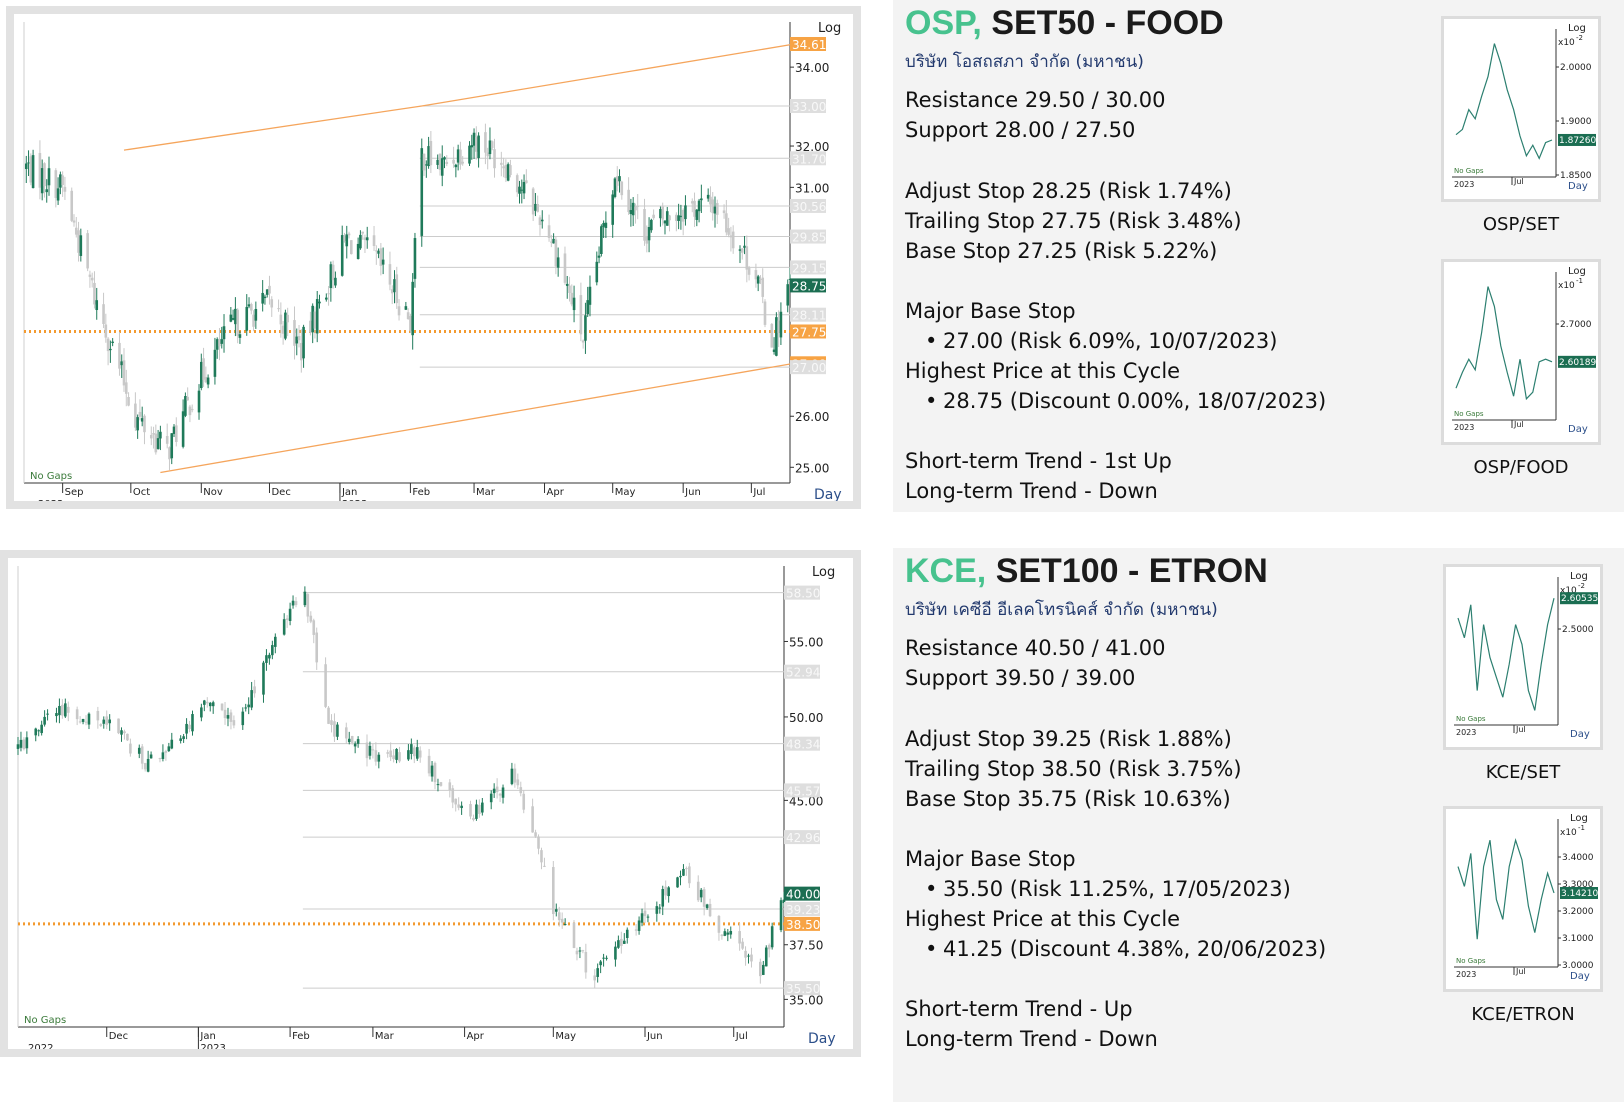  I want to click on price-level-tag-text: 29.85, so click(809, 238).